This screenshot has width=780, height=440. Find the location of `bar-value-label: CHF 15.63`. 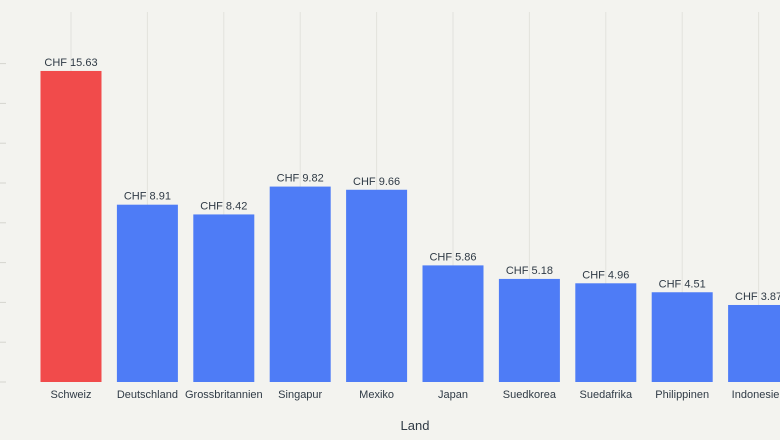

bar-value-label: CHF 15.63 is located at coordinates (70, 63).